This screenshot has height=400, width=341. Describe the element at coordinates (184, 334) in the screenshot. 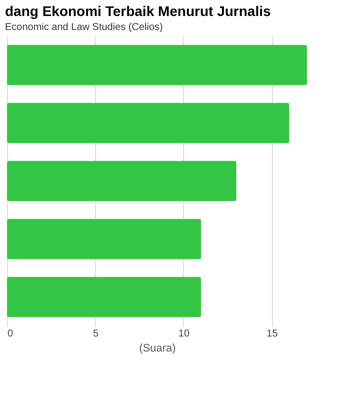

I see `x-tick-label: 10` at that location.